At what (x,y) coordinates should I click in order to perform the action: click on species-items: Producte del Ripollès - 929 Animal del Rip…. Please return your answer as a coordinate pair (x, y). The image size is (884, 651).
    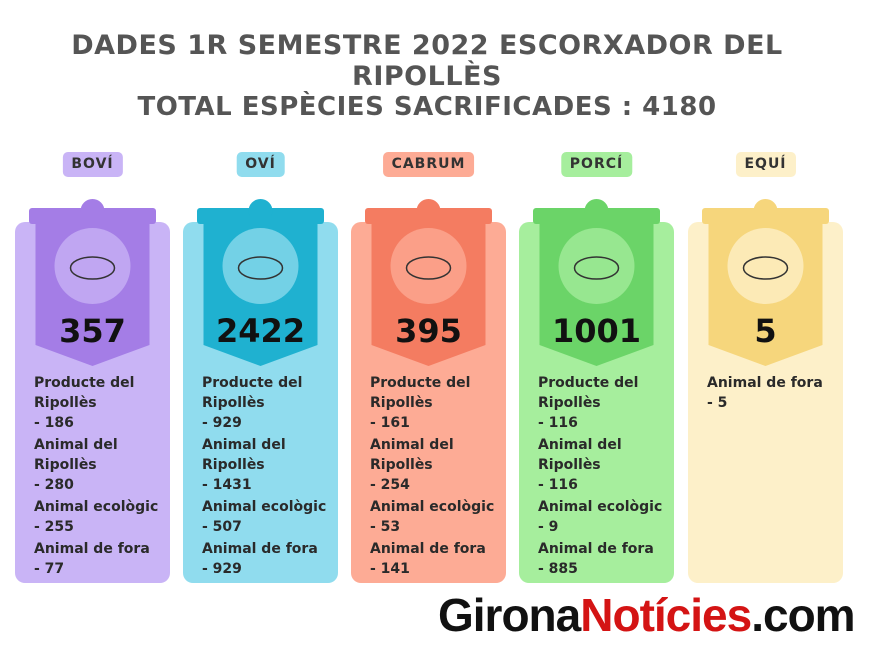
    Looking at the image, I should click on (264, 477).